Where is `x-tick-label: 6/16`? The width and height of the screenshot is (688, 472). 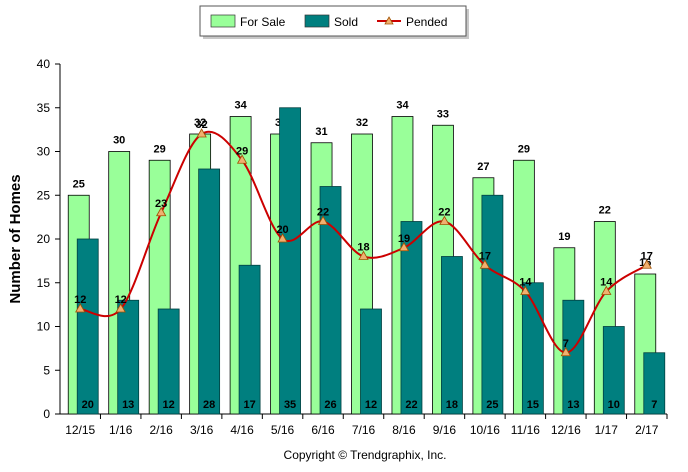 x-tick-label: 6/16 is located at coordinates (323, 430).